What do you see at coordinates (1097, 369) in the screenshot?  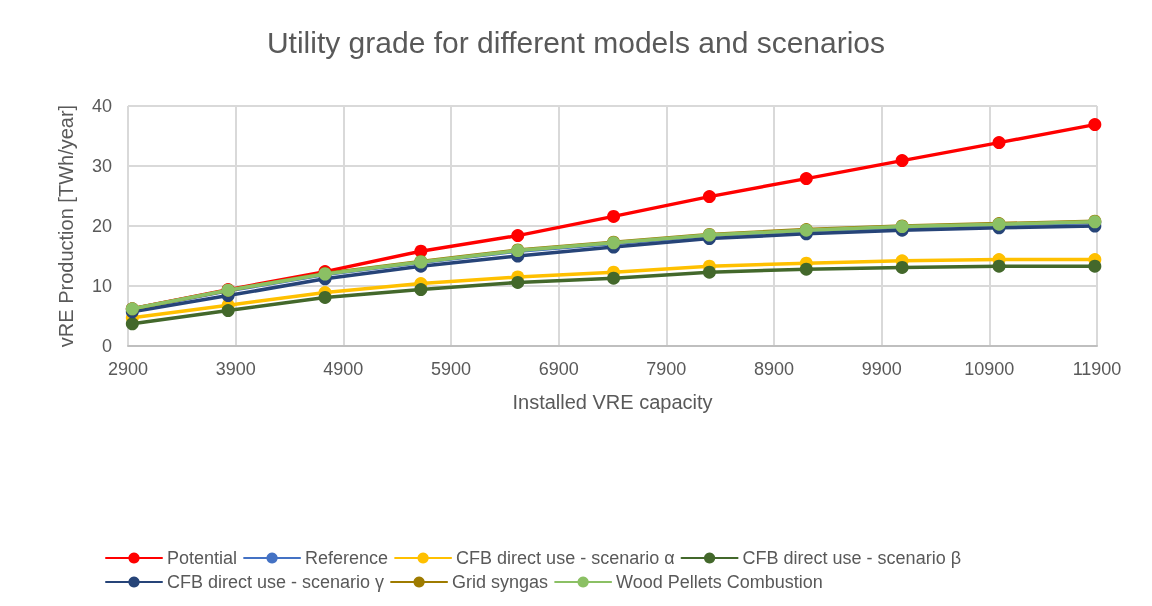 I see `x-tick-label: 11900` at bounding box center [1097, 369].